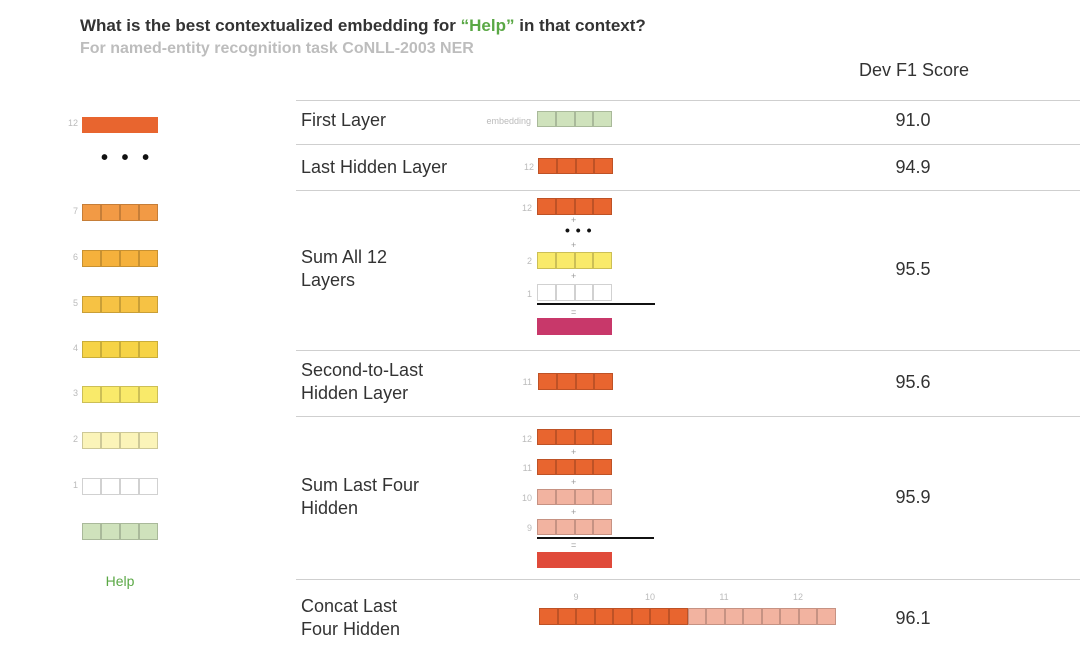  I want to click on left-ellipsis: • • •, so click(127, 158).